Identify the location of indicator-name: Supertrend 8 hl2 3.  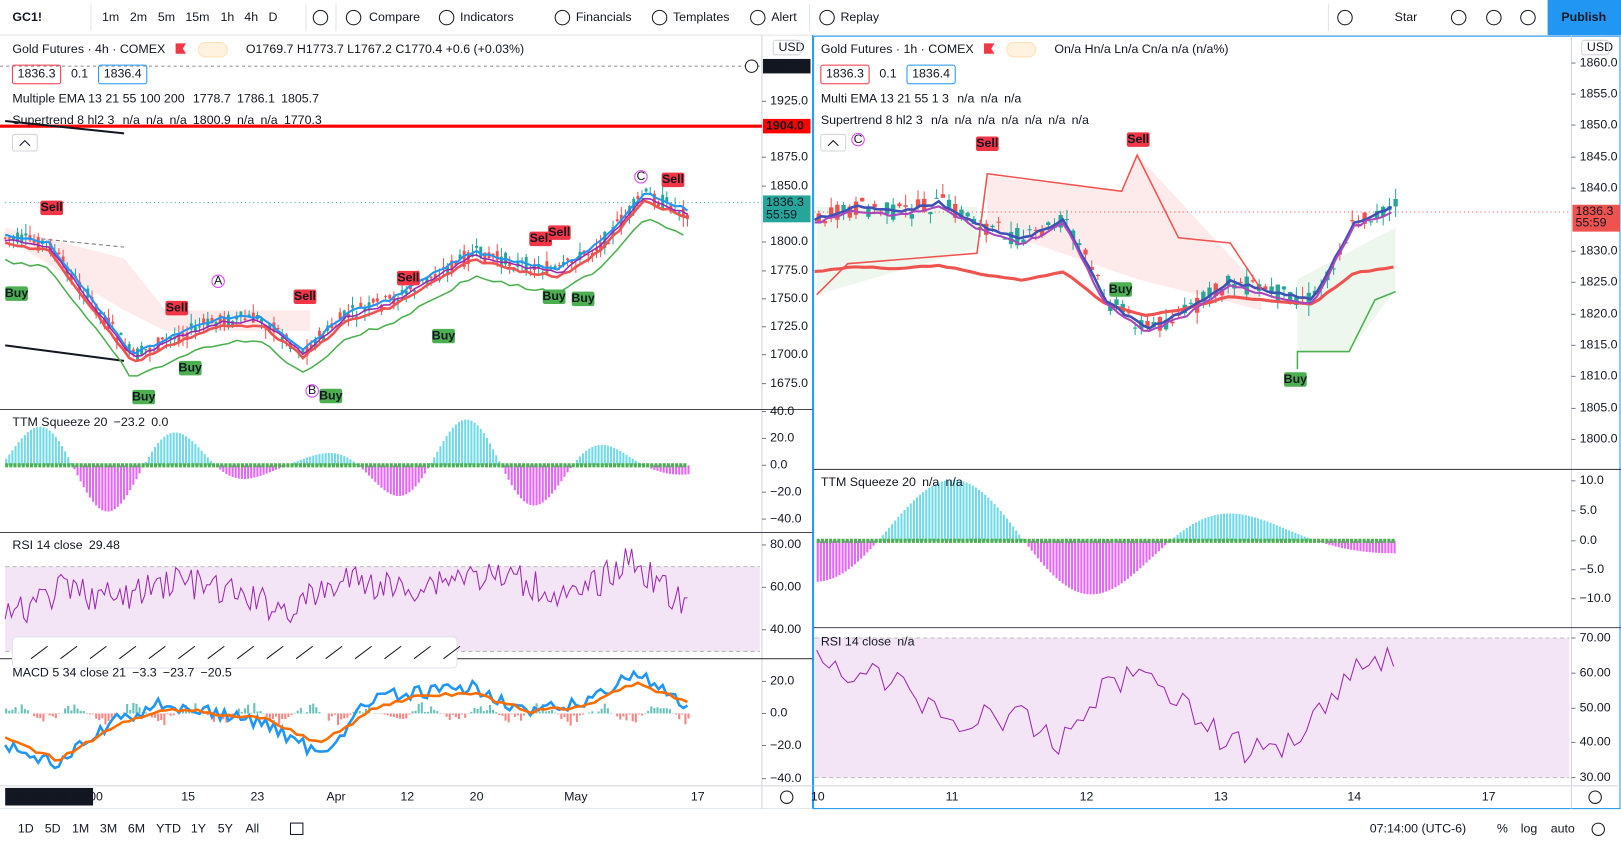
(63, 120).